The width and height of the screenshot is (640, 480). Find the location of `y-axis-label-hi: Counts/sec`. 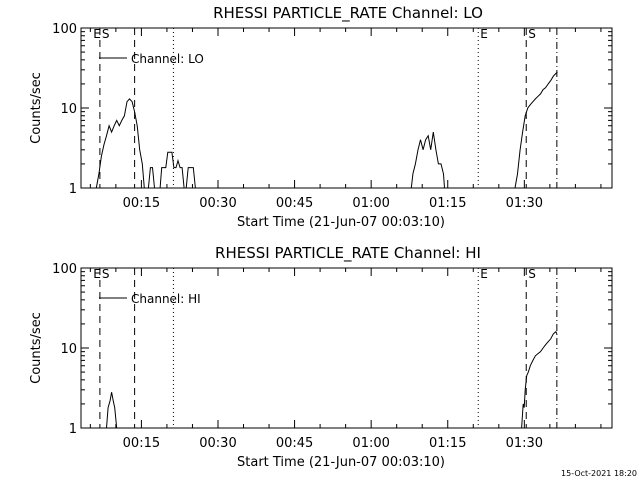

y-axis-label-hi: Counts/sec is located at coordinates (36, 348).